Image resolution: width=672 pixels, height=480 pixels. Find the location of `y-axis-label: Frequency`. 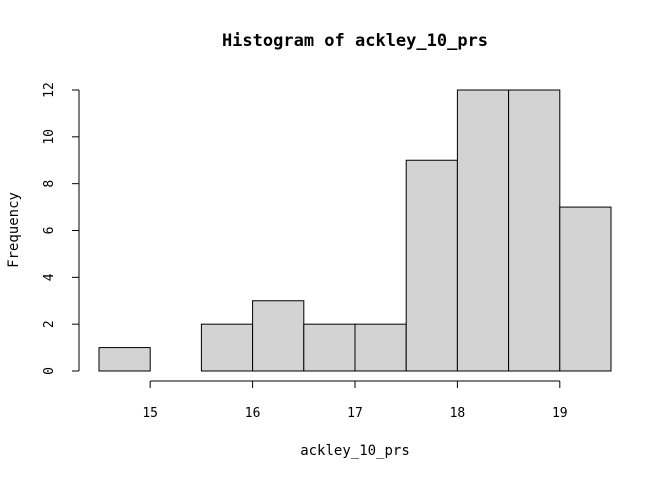

y-axis-label: Frequency is located at coordinates (14, 230).